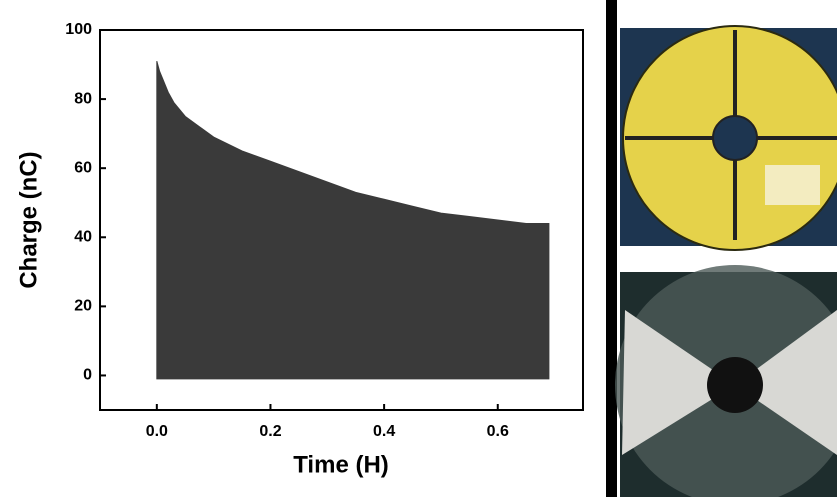 This screenshot has height=497, width=837. What do you see at coordinates (498, 431) in the screenshot?
I see `x-tick-label: 0.6` at bounding box center [498, 431].